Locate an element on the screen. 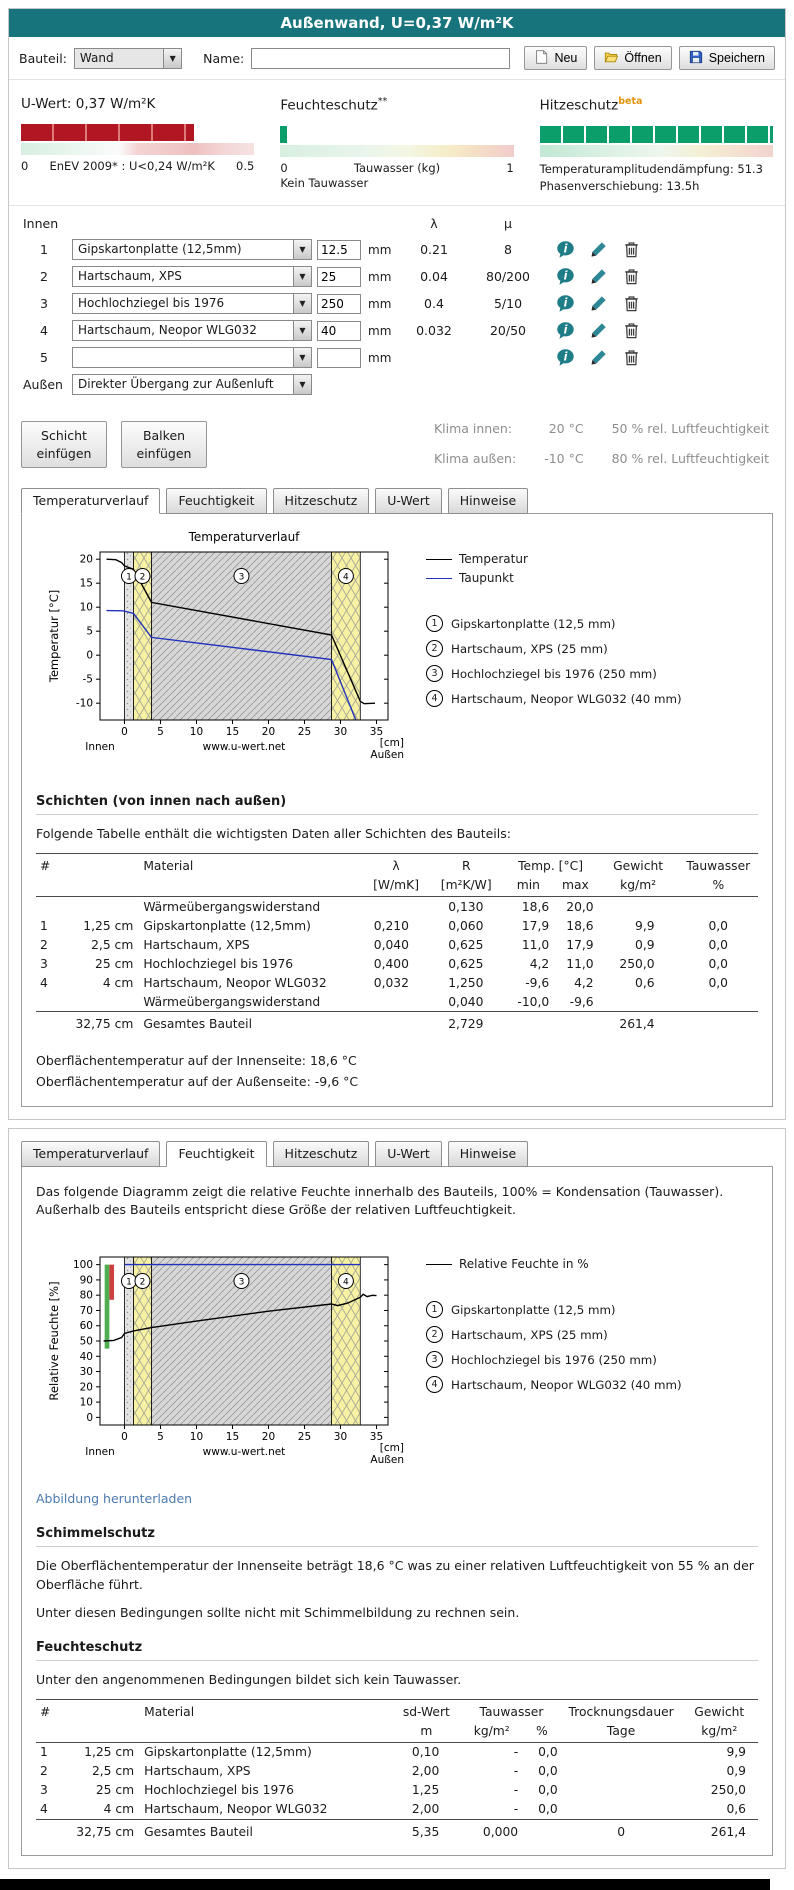  klima-innen-temp: 20 °C is located at coordinates (566, 428).